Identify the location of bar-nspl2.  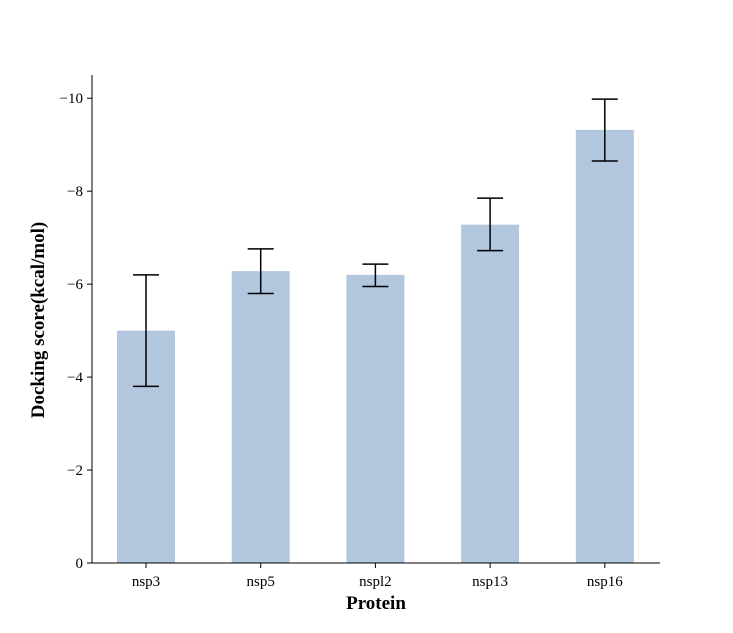
(375, 418).